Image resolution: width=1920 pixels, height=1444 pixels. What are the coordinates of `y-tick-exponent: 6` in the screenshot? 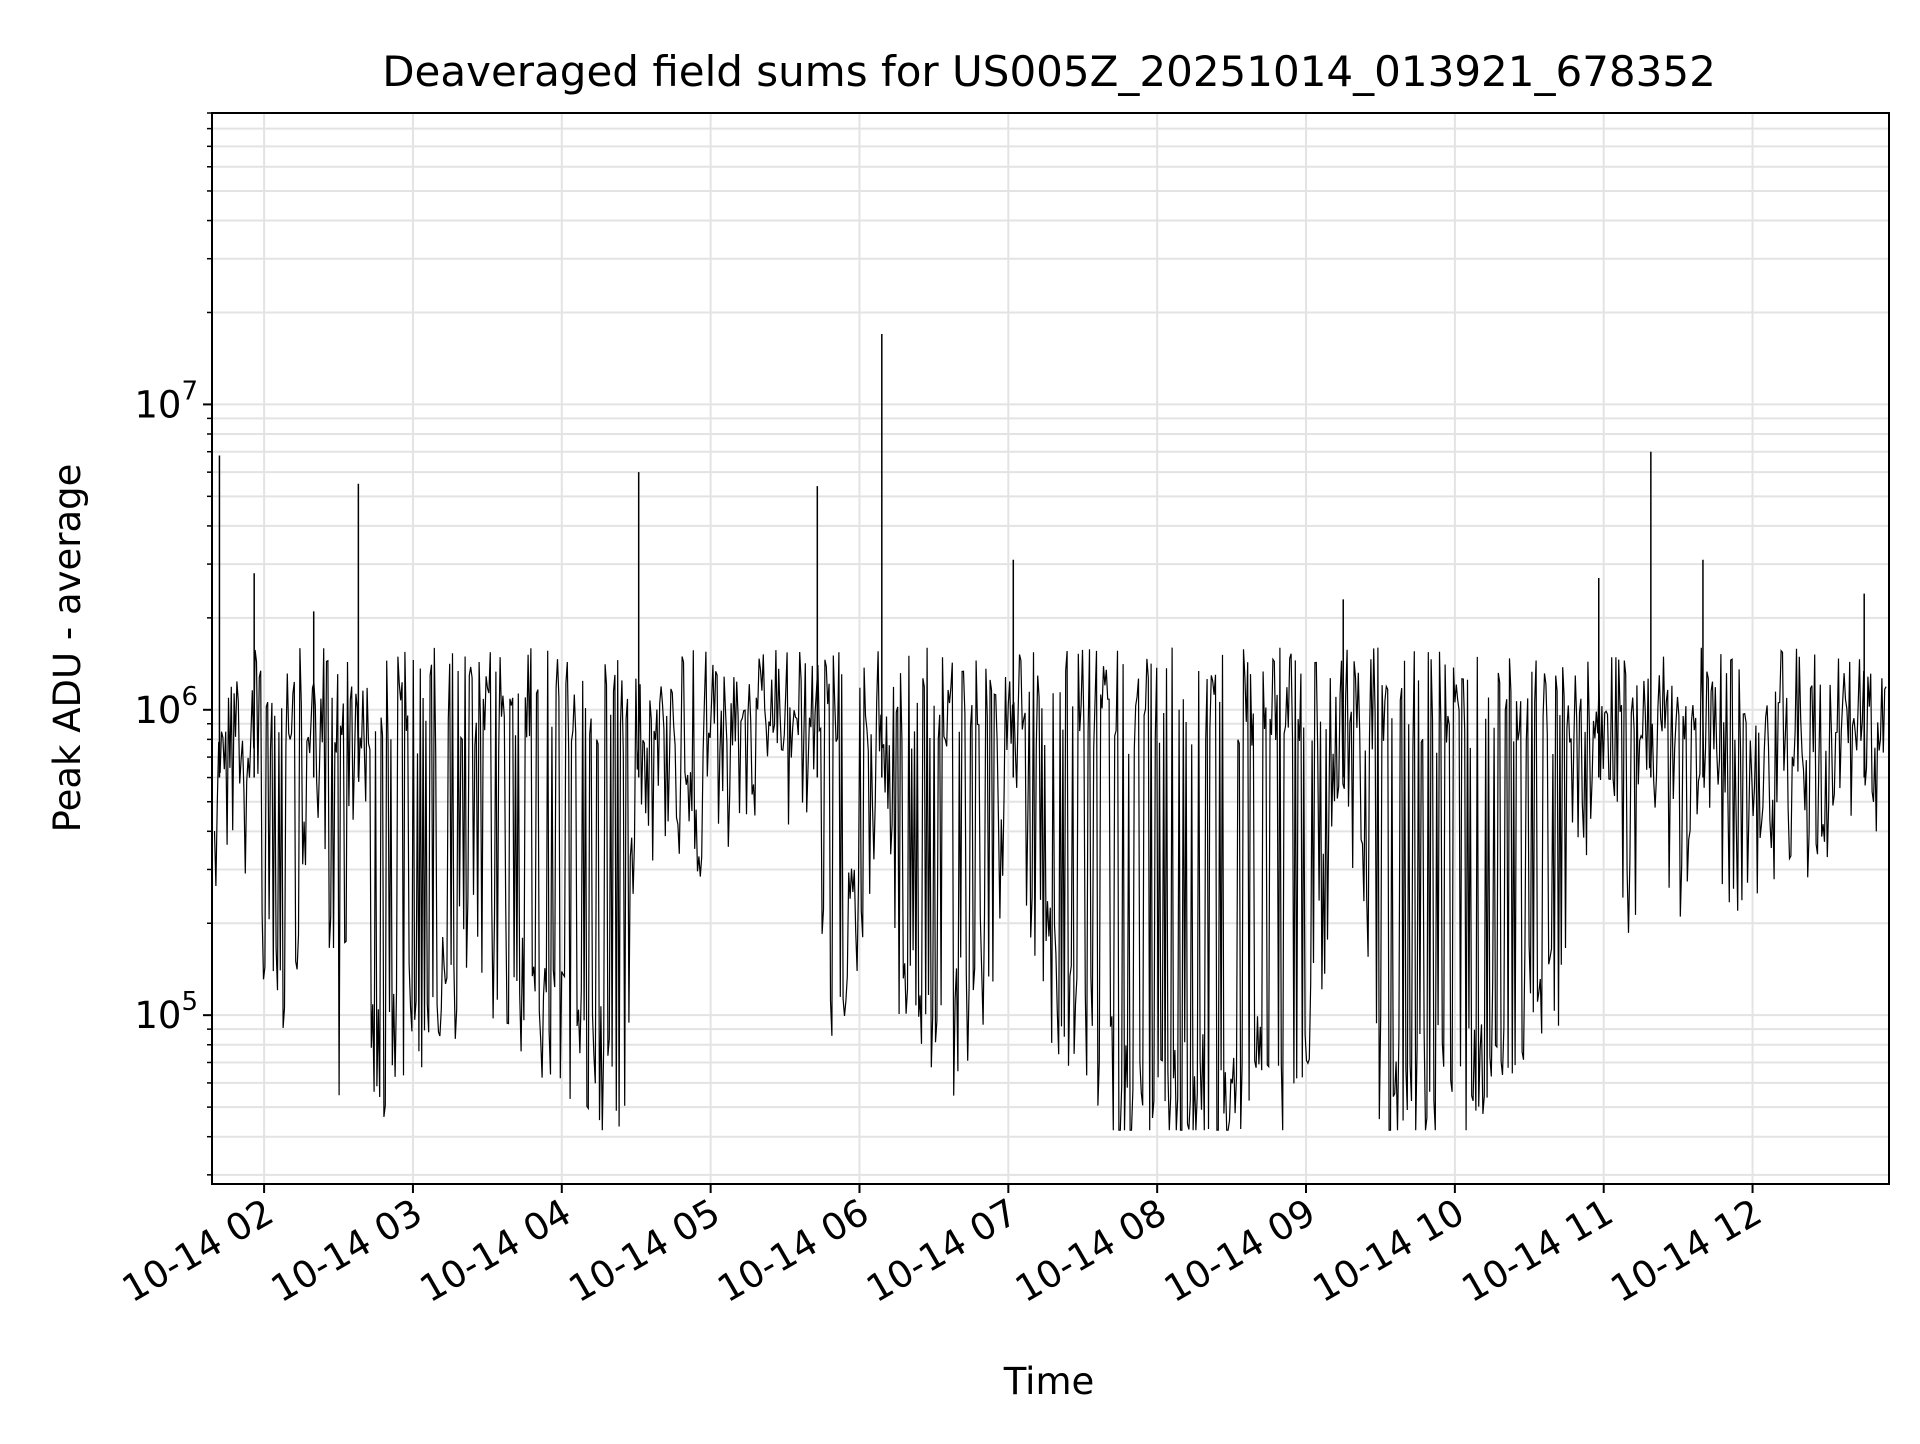 It's located at (189, 697).